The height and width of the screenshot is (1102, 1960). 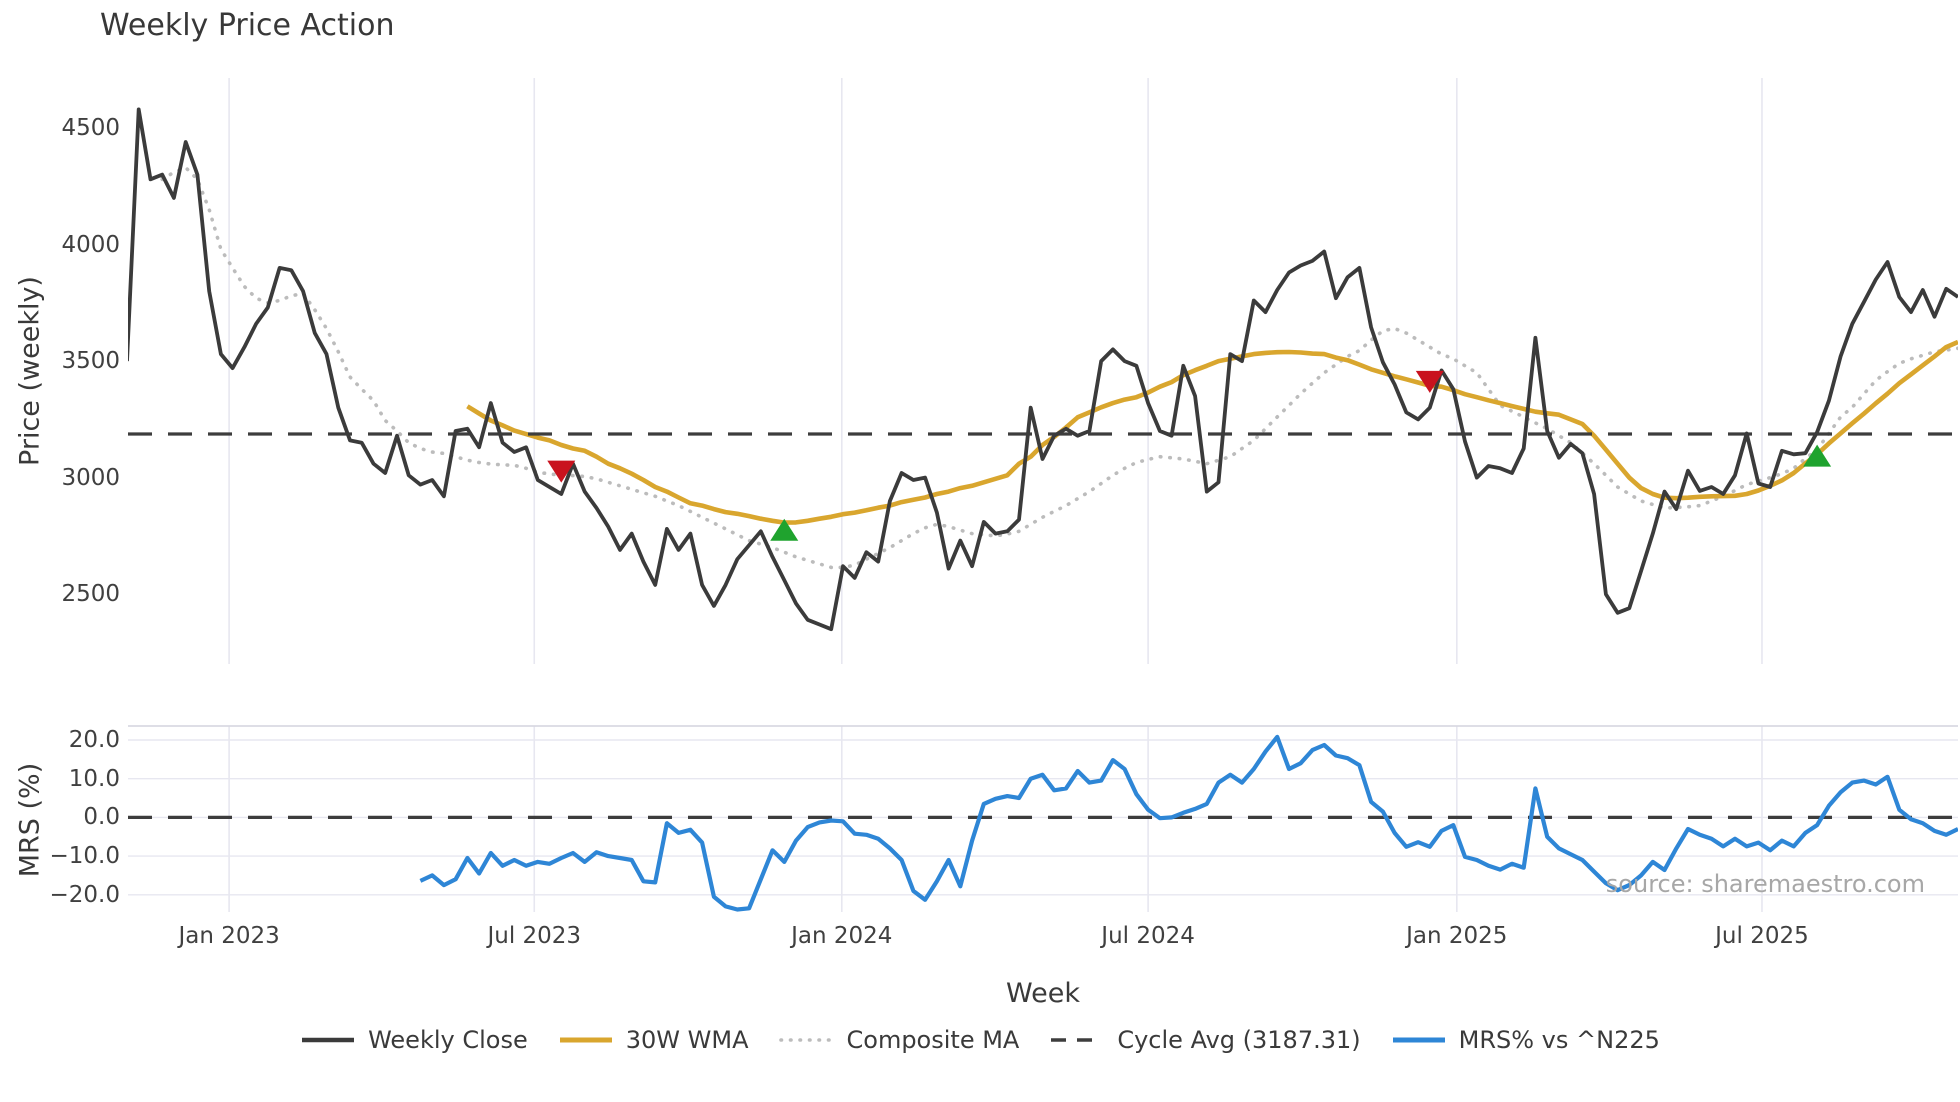 What do you see at coordinates (90, 128) in the screenshot?
I see `price-ytick-4500: 4500` at bounding box center [90, 128].